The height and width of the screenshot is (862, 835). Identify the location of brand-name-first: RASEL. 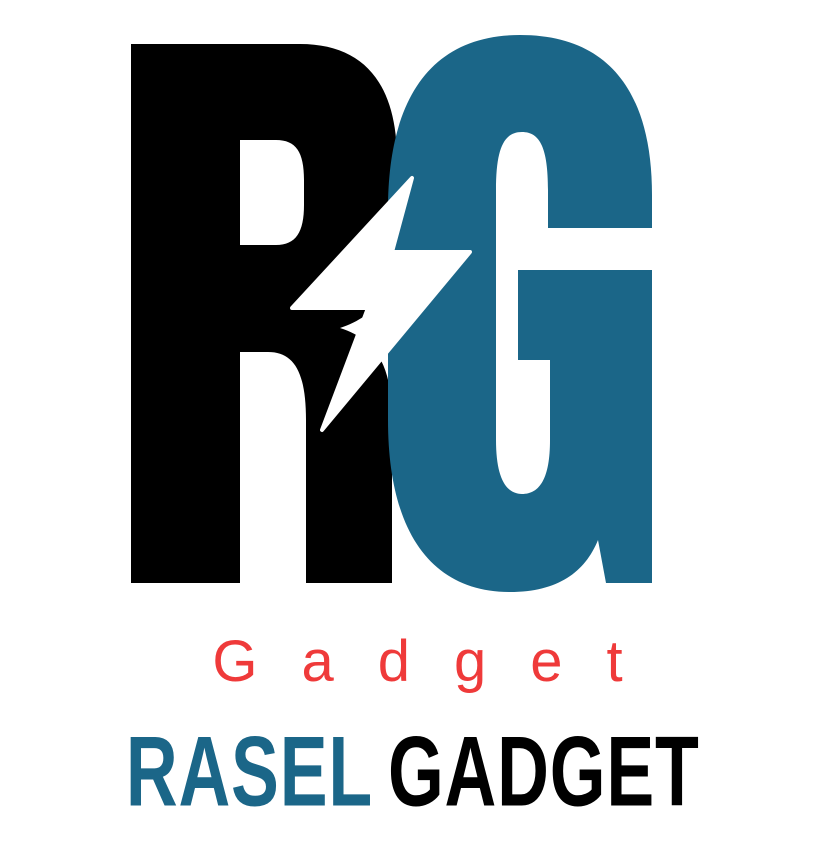
(249, 772).